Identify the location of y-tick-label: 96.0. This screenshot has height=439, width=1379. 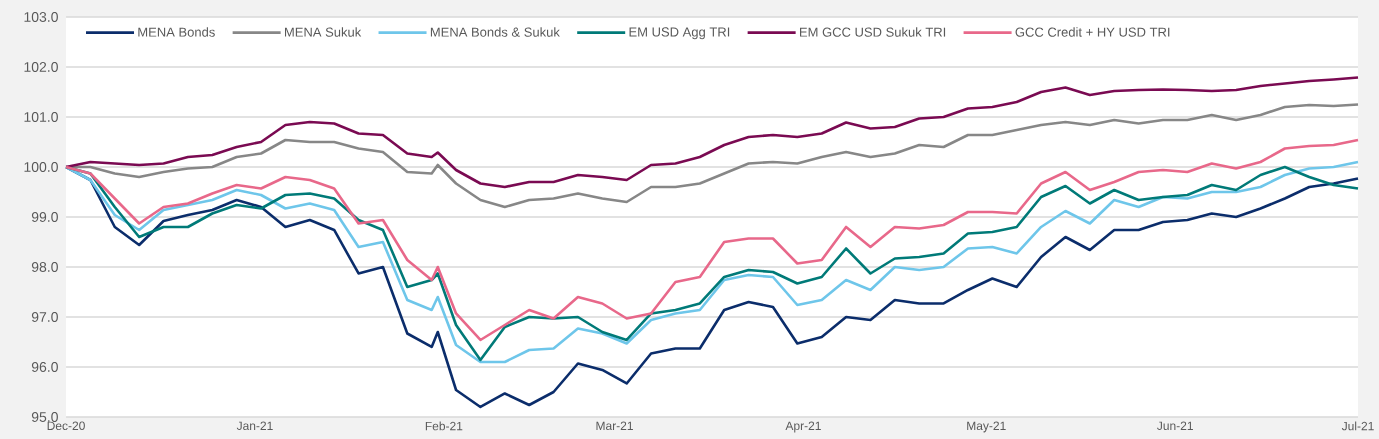
(44, 367).